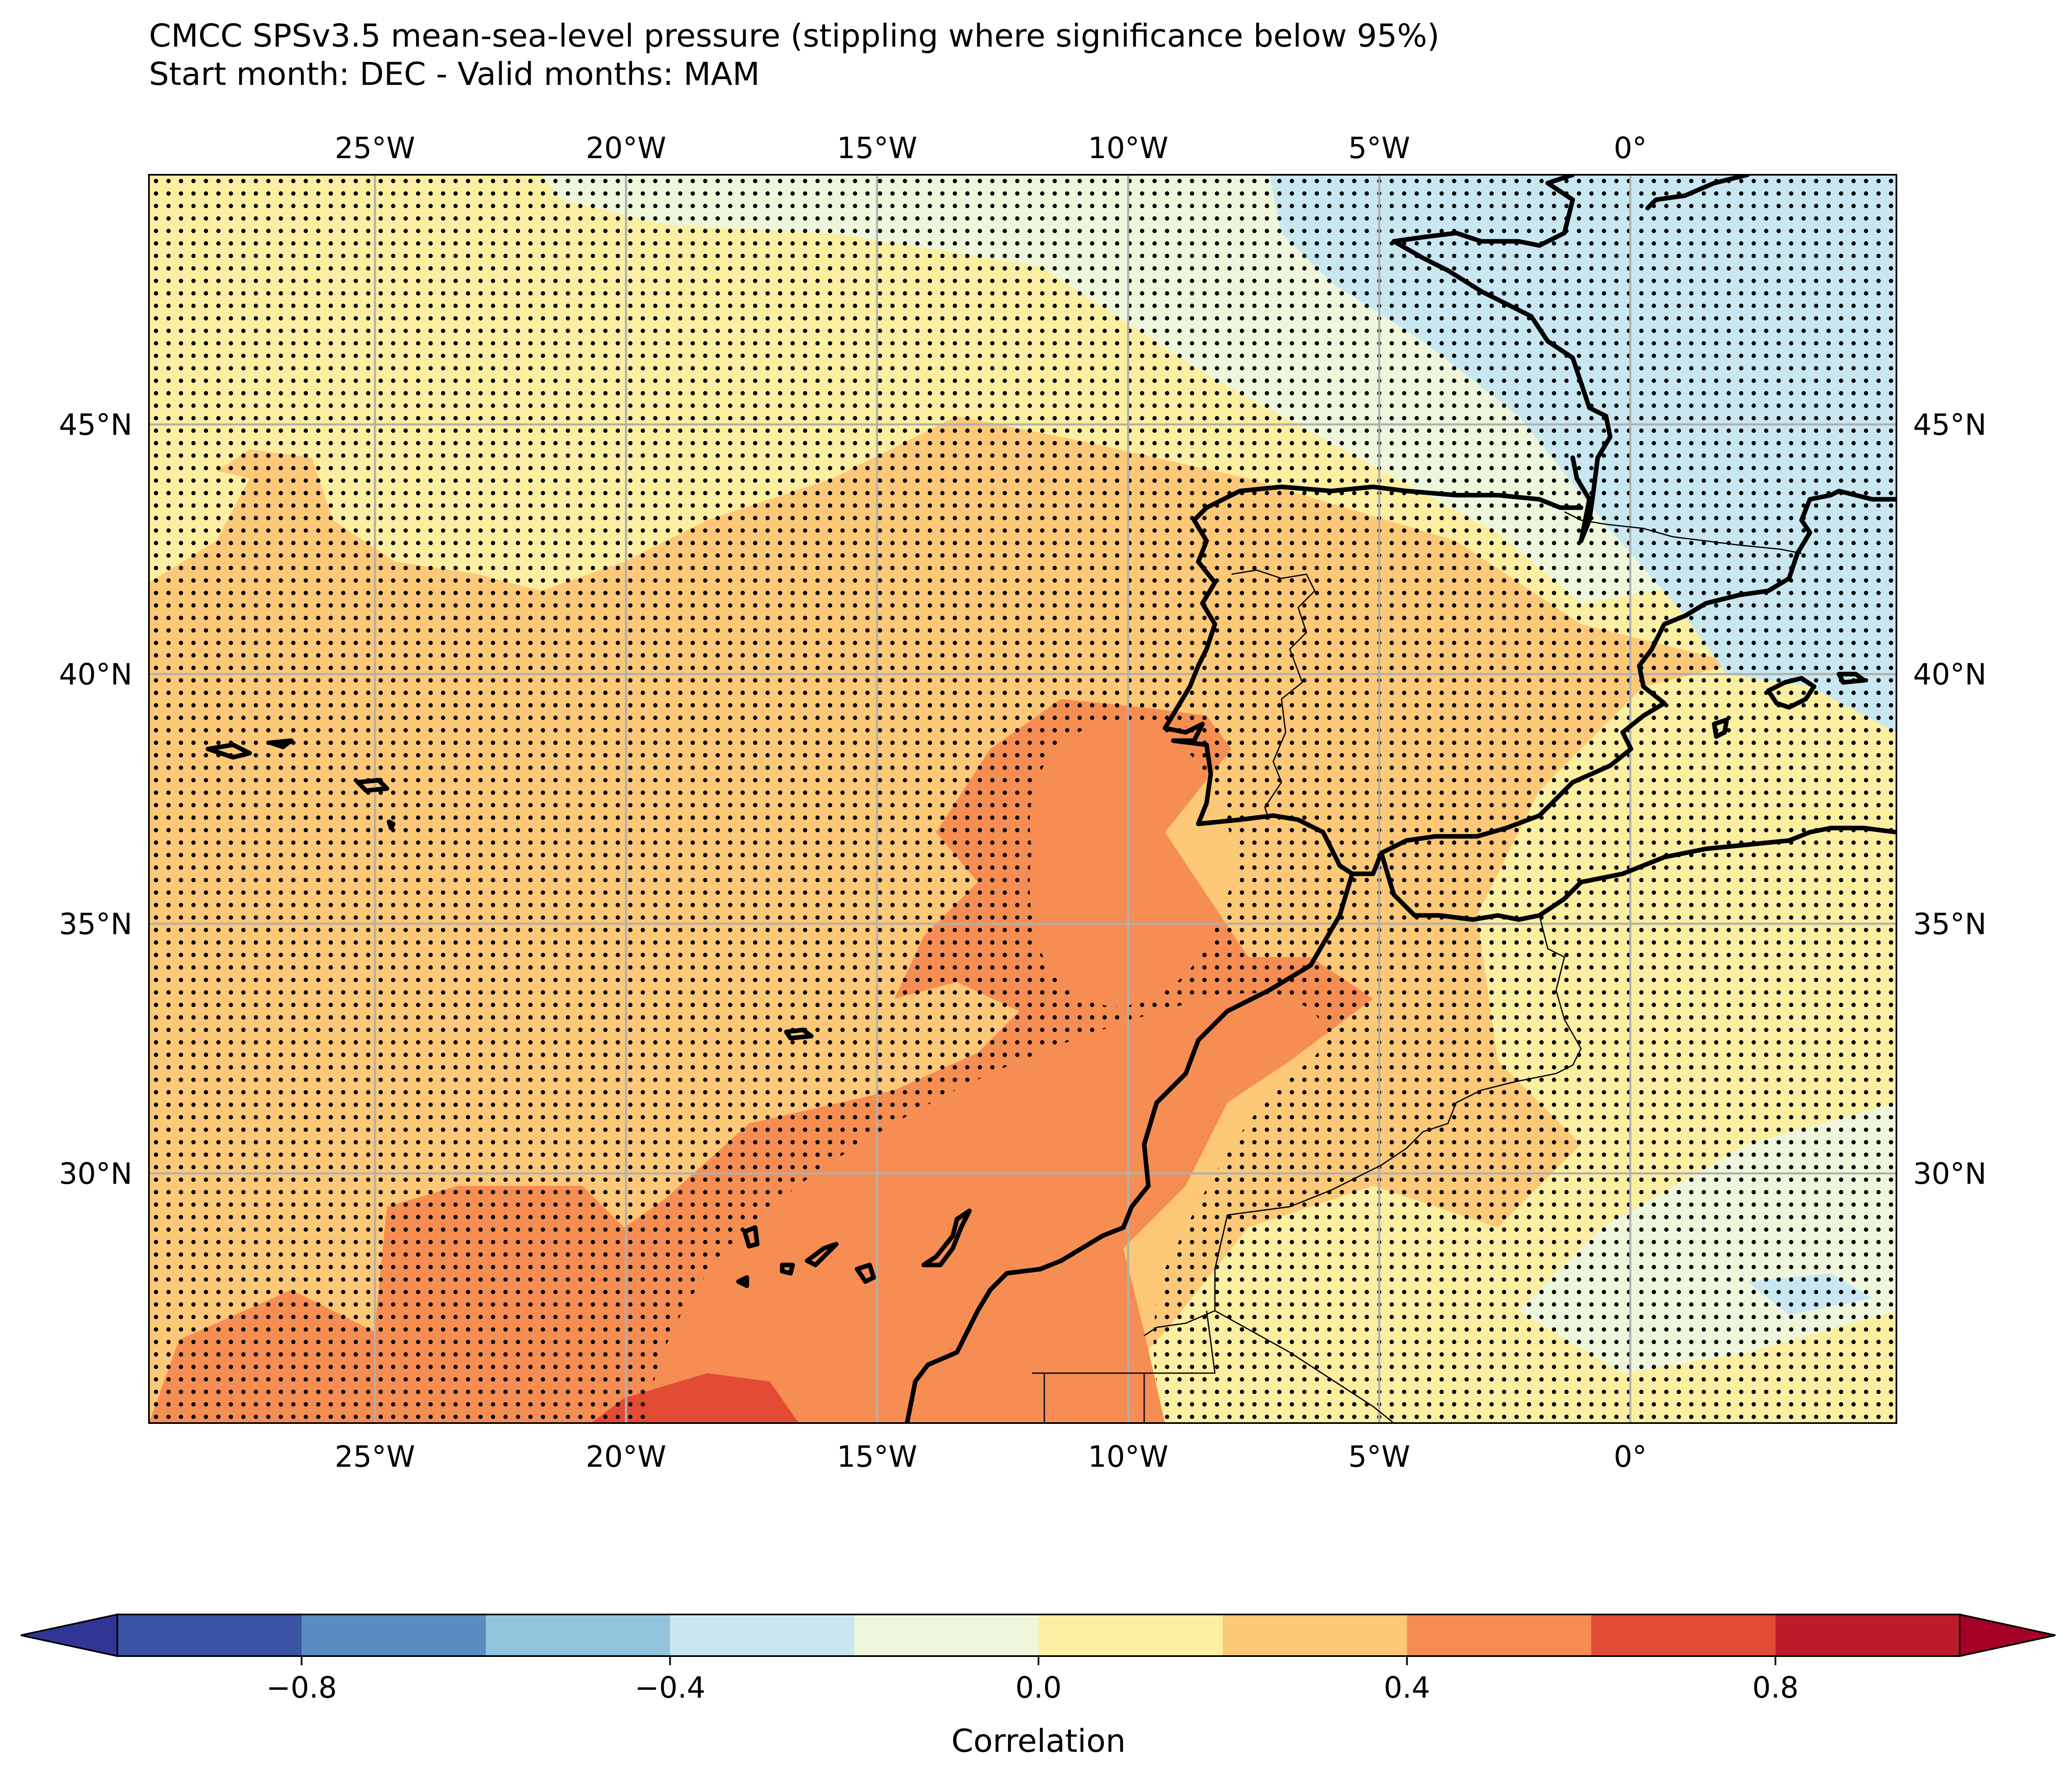 The height and width of the screenshot is (1778, 2072). I want to click on border-france-spain, so click(1683, 532).